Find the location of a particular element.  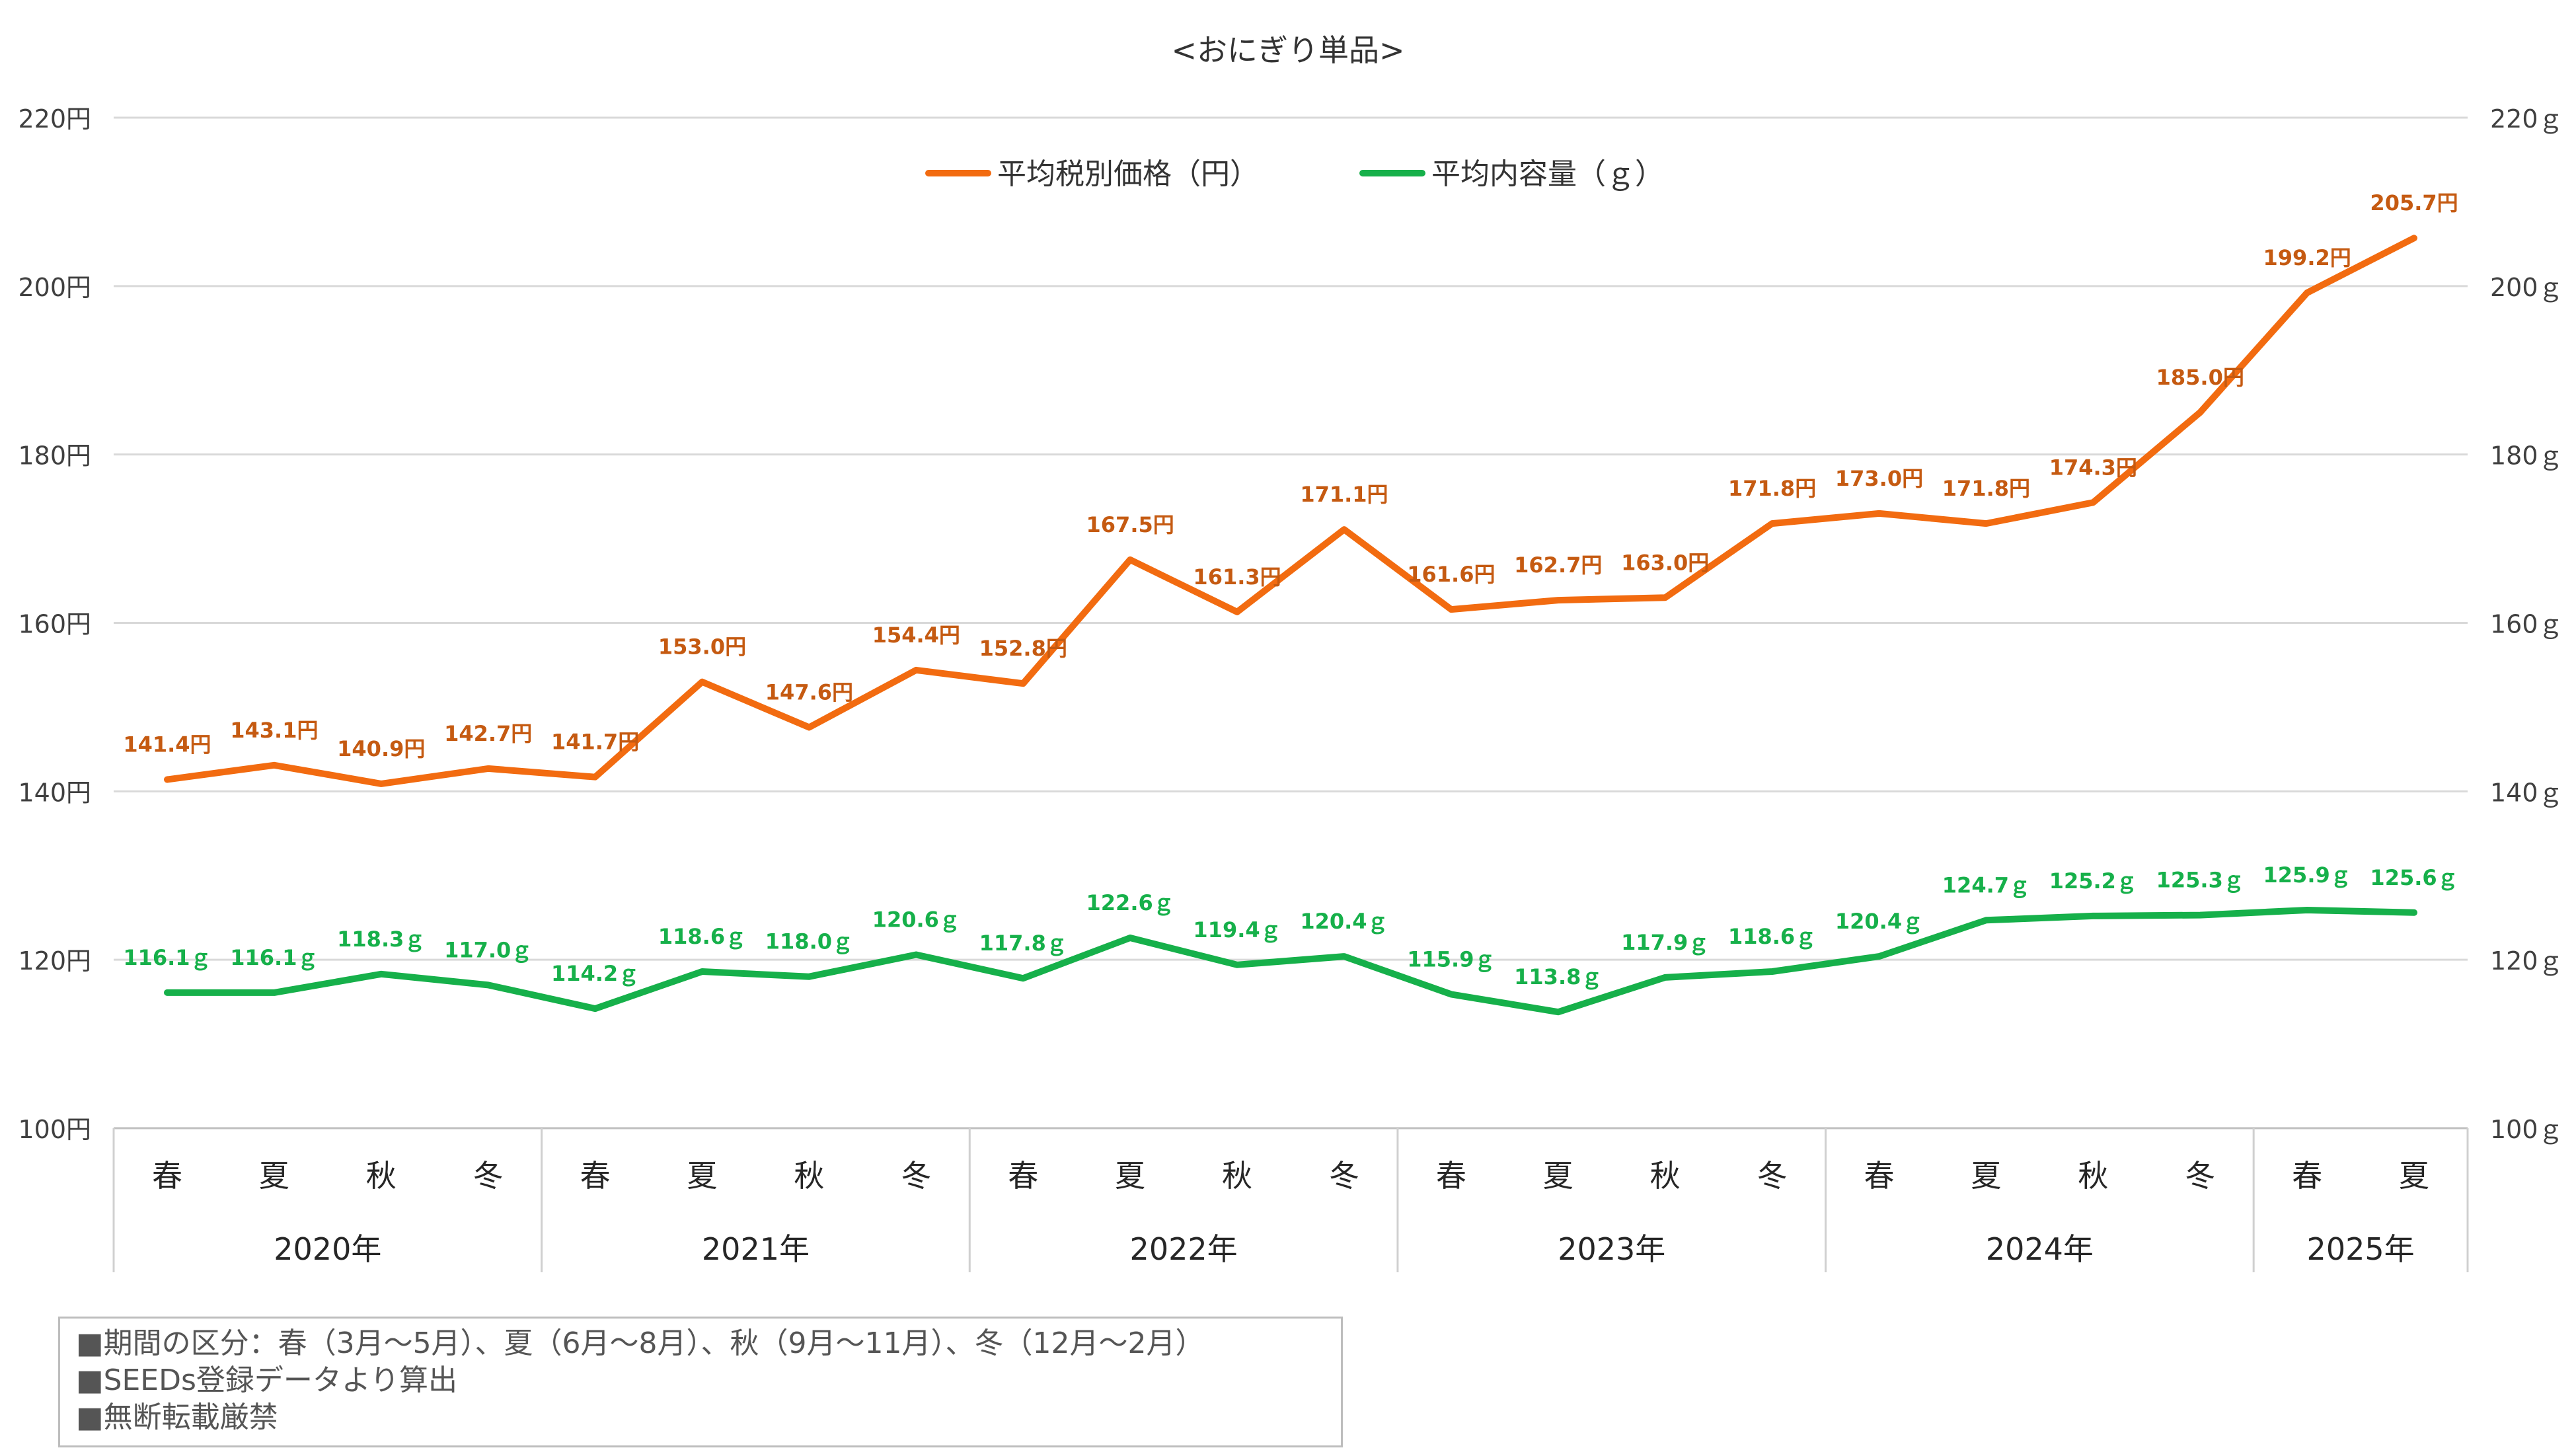

note-copyright: ■無断転載厳禁 is located at coordinates (177, 1417).